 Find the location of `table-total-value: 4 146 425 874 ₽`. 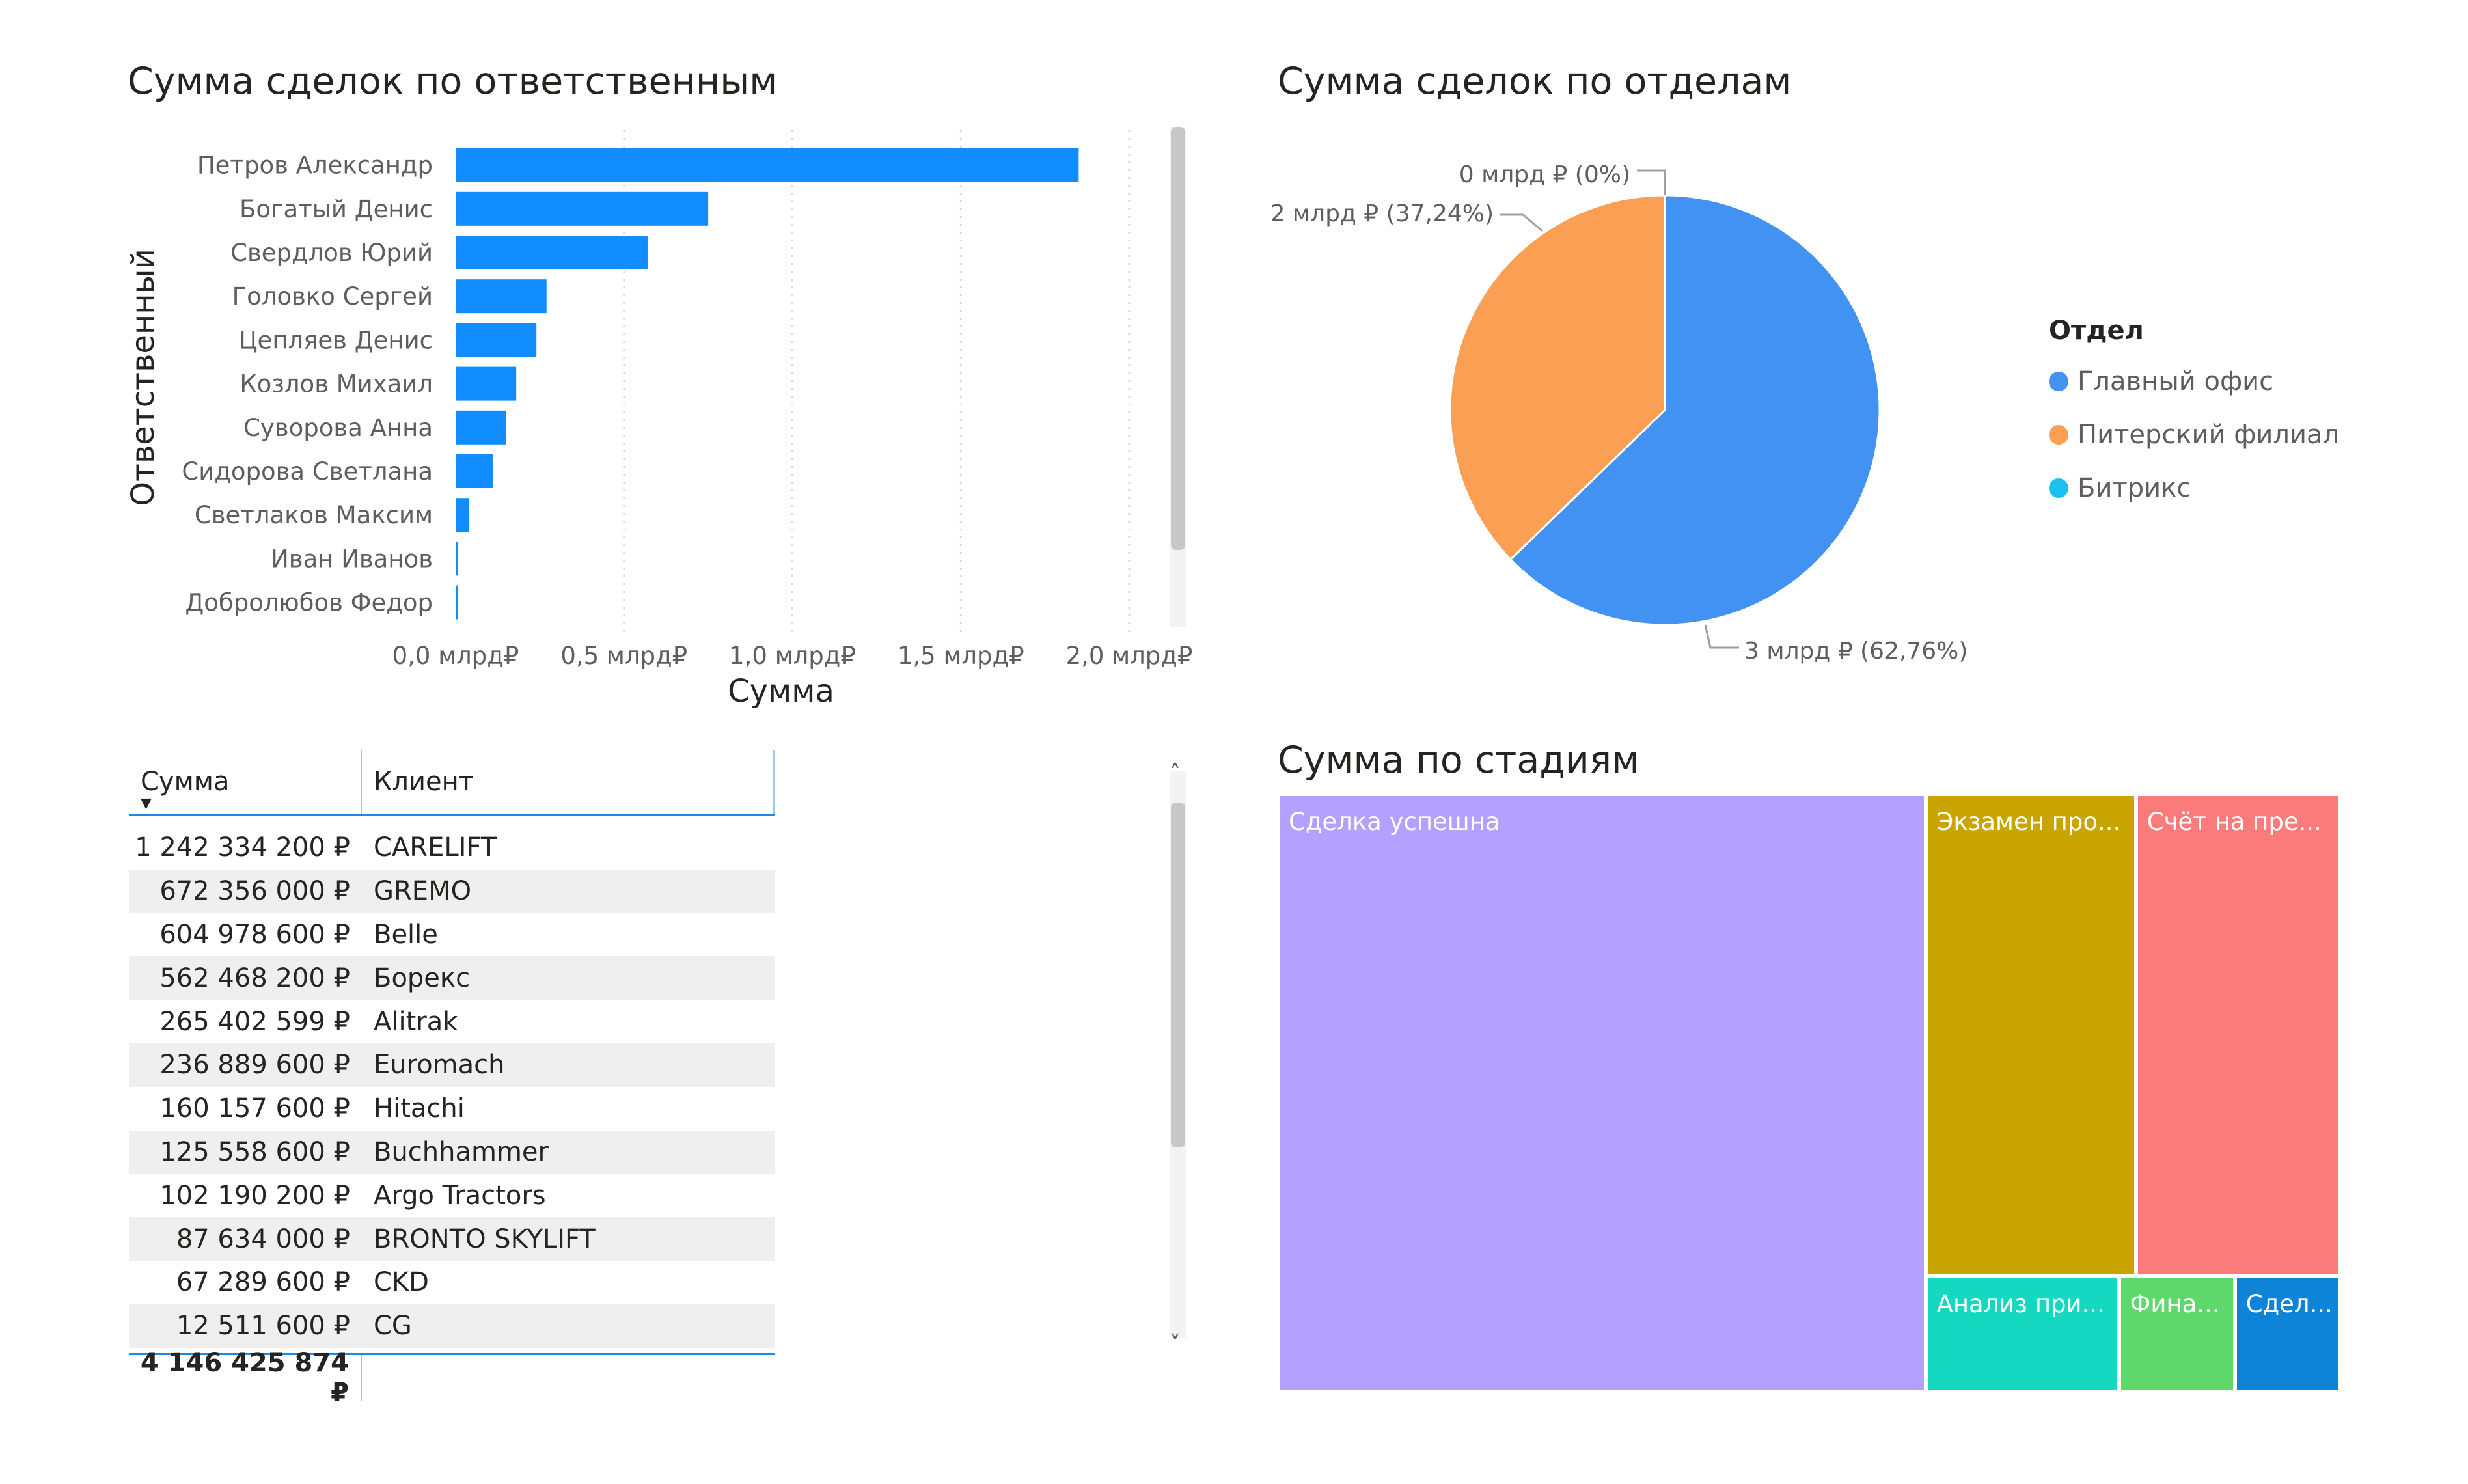

table-total-value: 4 146 425 874 ₽ is located at coordinates (245, 1378).